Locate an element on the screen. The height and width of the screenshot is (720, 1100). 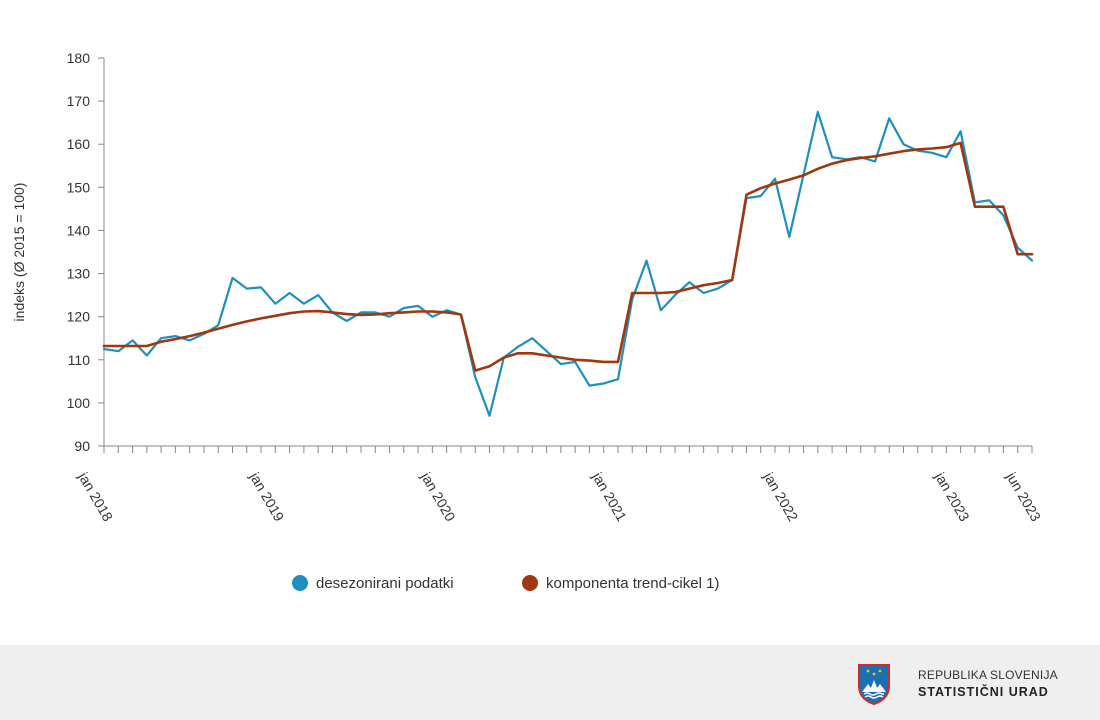
y-tick-label: 90 is located at coordinates (82, 446).